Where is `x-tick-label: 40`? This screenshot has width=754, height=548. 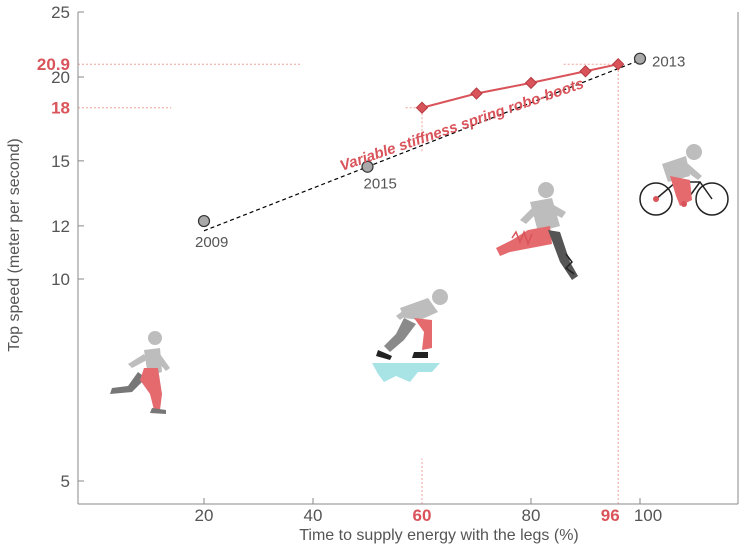
x-tick-label: 40 is located at coordinates (313, 515).